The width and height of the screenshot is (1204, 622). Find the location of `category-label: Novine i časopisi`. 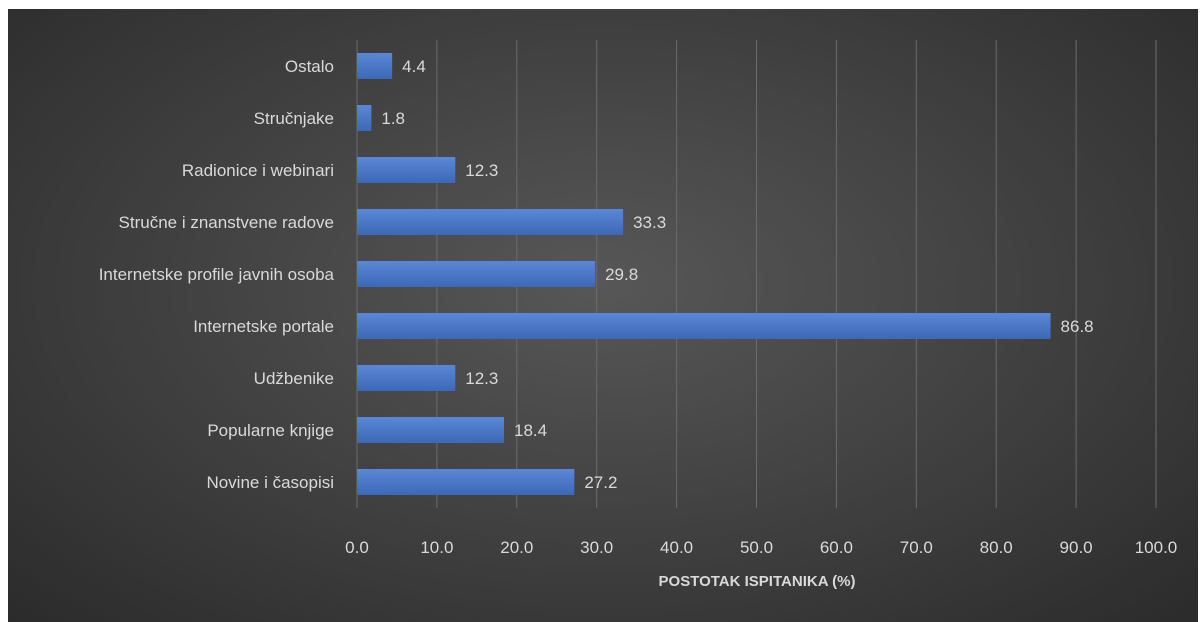

category-label: Novine i časopisi is located at coordinates (270, 482).